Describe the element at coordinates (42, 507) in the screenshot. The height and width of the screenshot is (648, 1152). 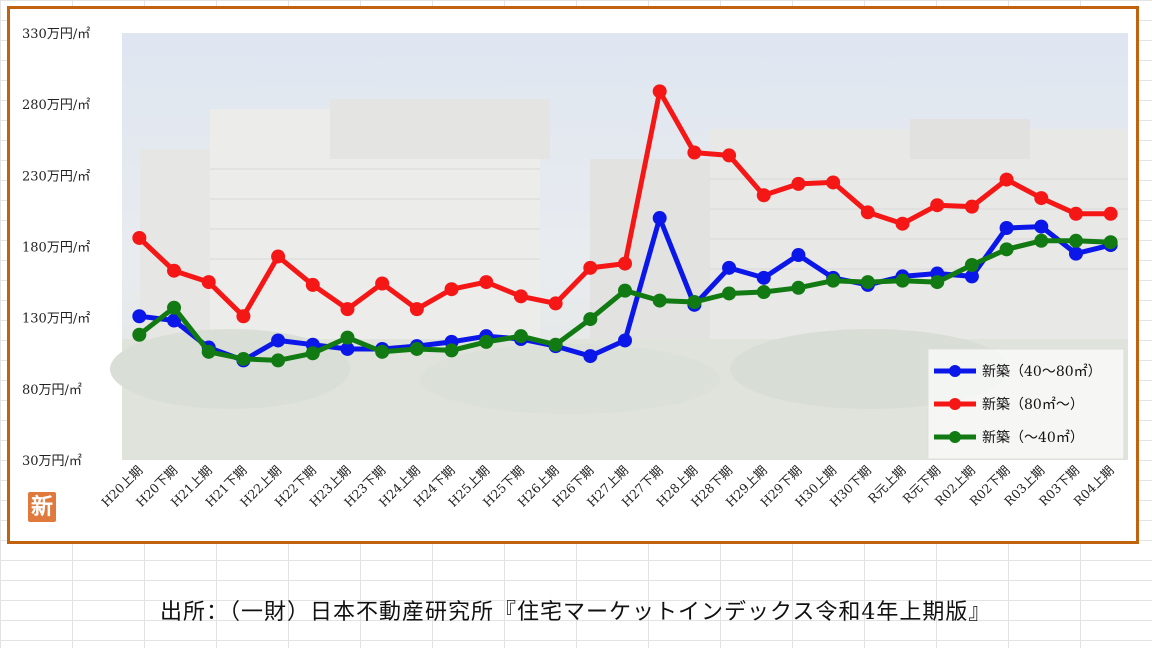
I see `new-badge: 新` at that location.